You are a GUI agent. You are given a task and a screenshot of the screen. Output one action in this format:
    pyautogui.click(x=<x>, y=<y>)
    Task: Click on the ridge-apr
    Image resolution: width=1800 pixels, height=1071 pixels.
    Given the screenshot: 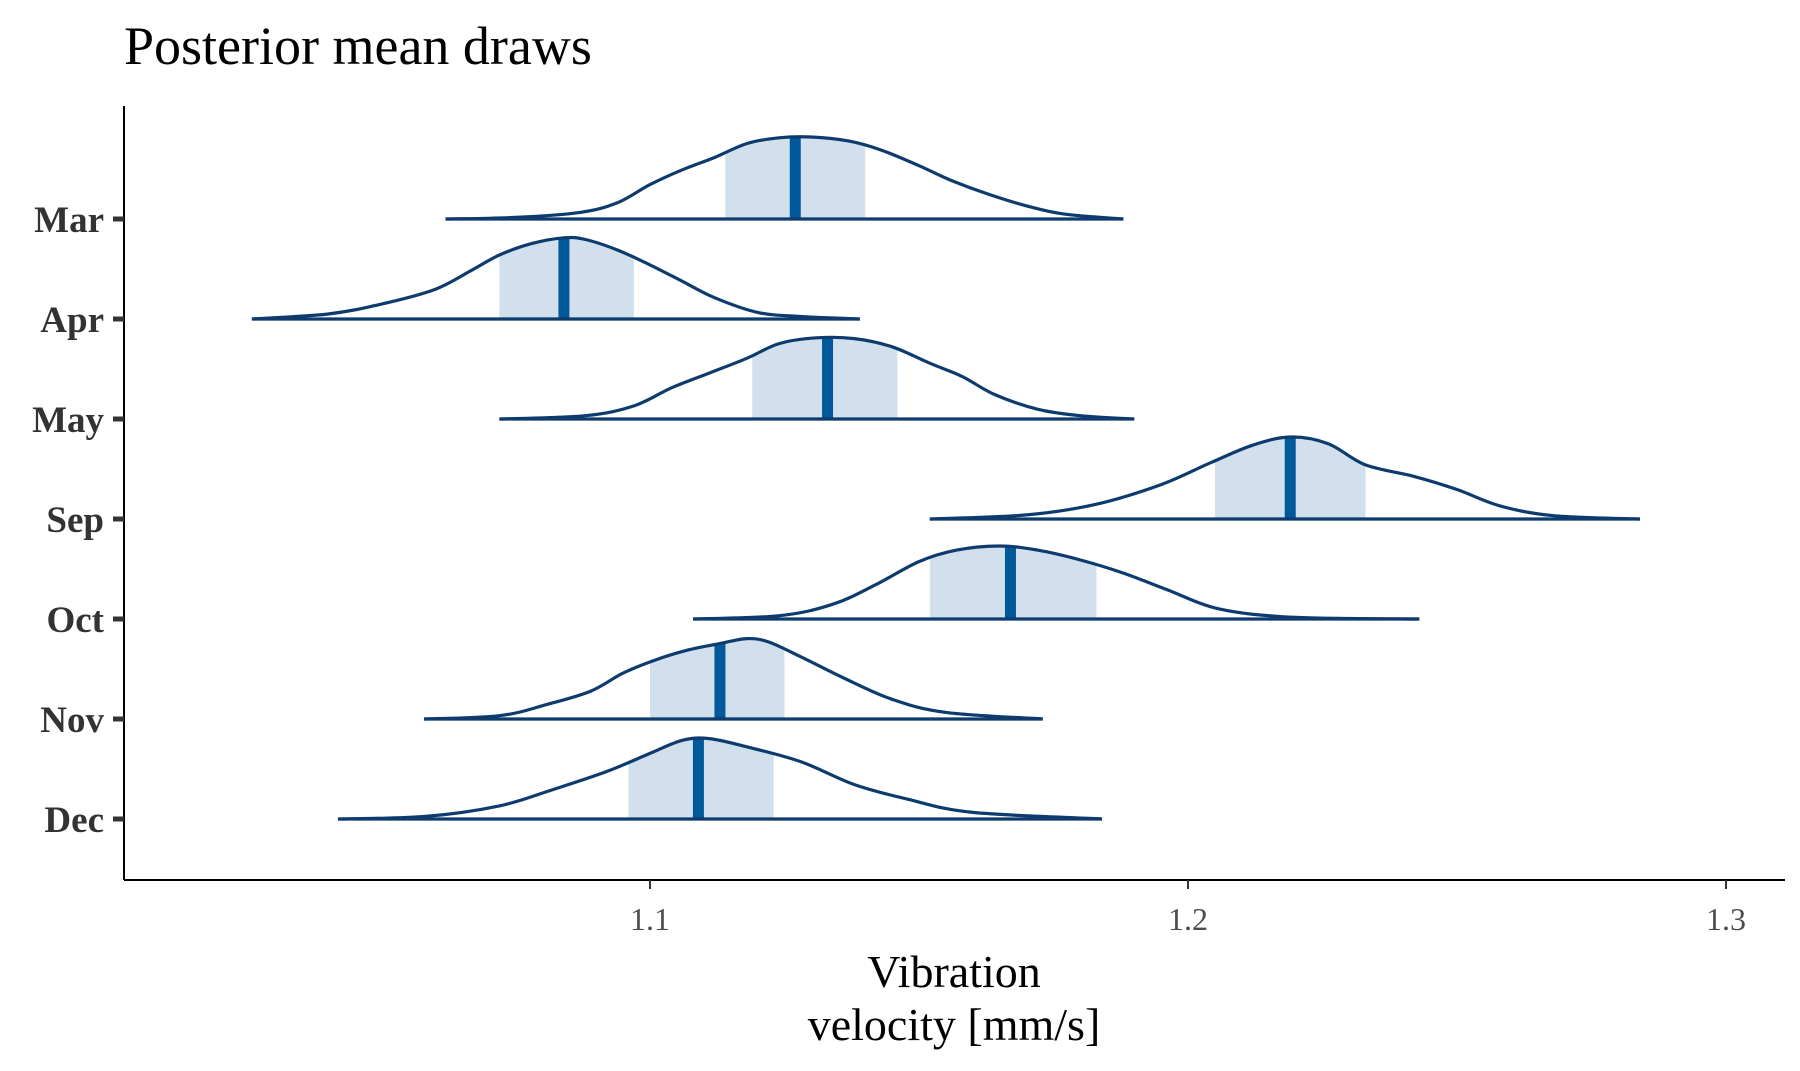 What is the action you would take?
    pyautogui.click(x=555, y=278)
    